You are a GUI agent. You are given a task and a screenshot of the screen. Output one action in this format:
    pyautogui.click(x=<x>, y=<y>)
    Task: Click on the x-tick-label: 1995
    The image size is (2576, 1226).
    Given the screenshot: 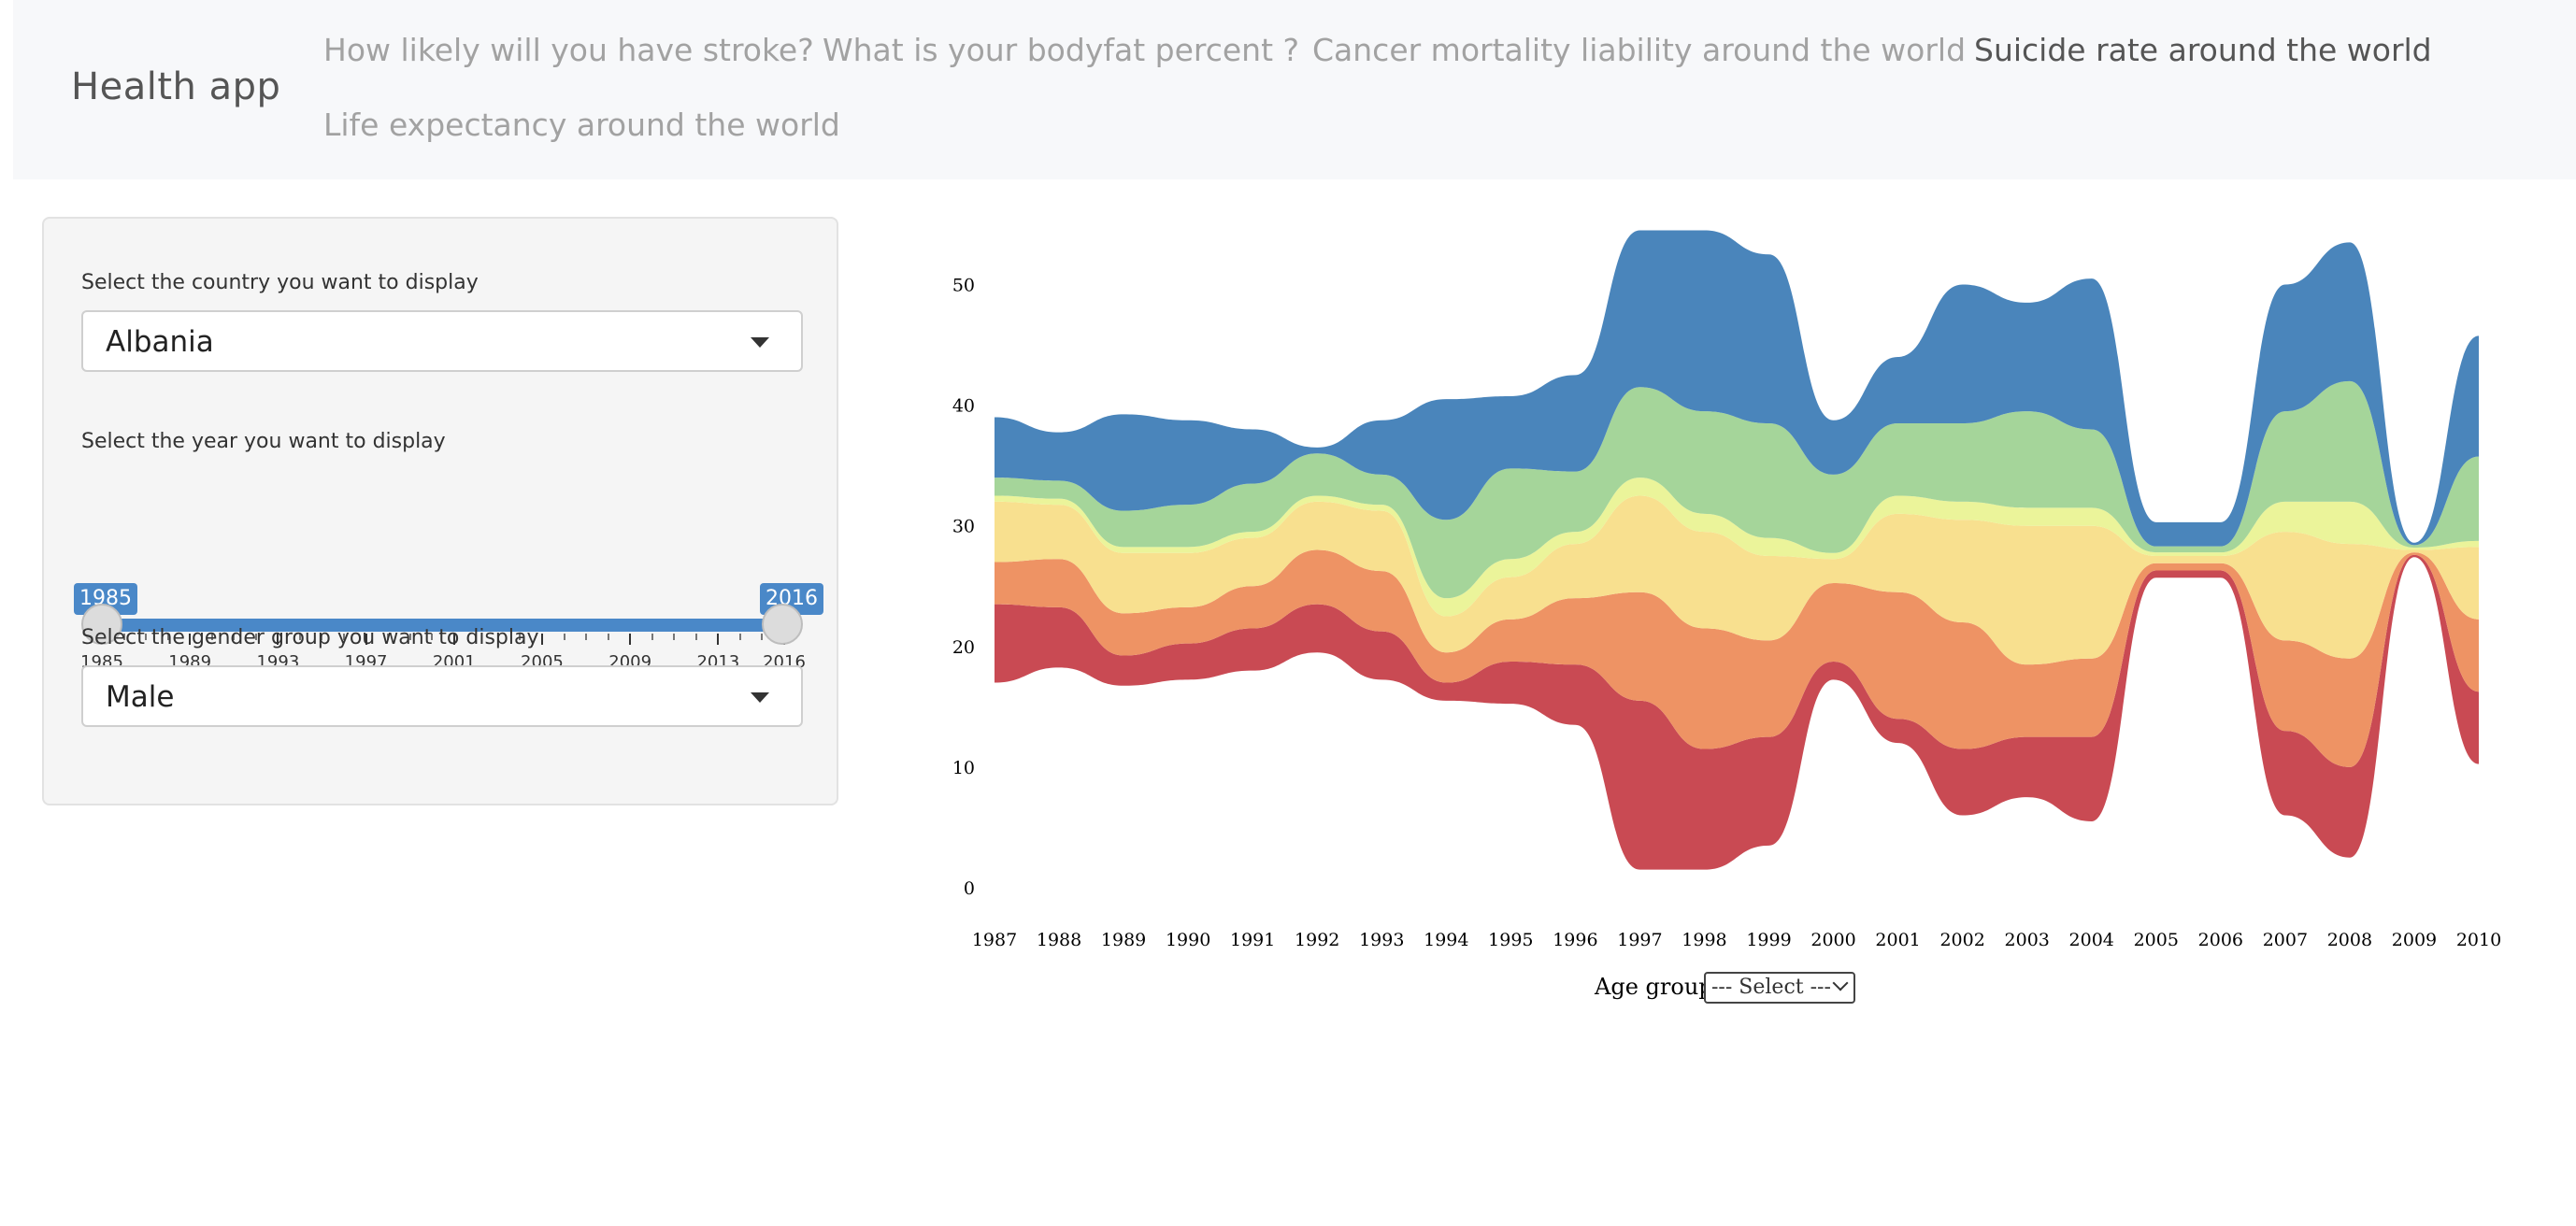 What is the action you would take?
    pyautogui.click(x=1510, y=940)
    